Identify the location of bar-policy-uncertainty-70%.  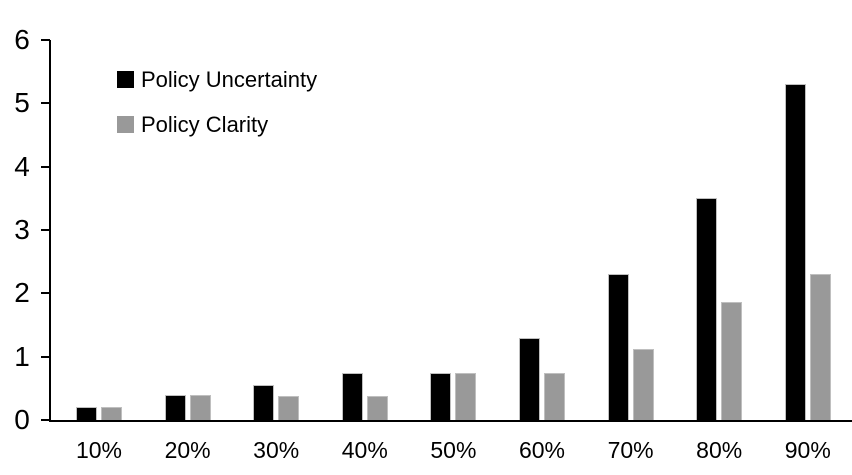
(618, 347).